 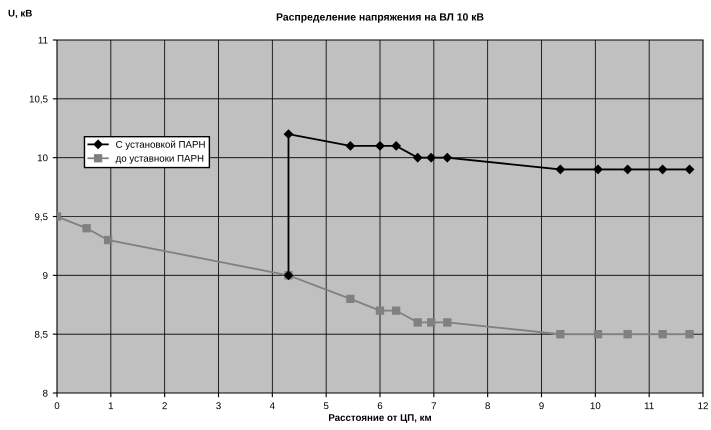 What do you see at coordinates (20, 14) in the screenshot?
I see `y-axis-title: U, кВ` at bounding box center [20, 14].